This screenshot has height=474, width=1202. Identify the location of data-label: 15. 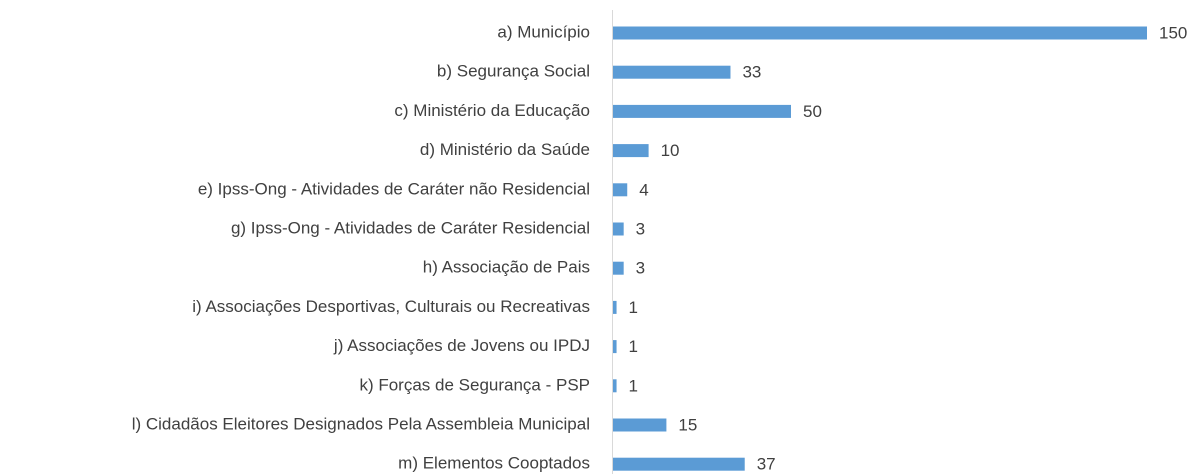
(687, 424).